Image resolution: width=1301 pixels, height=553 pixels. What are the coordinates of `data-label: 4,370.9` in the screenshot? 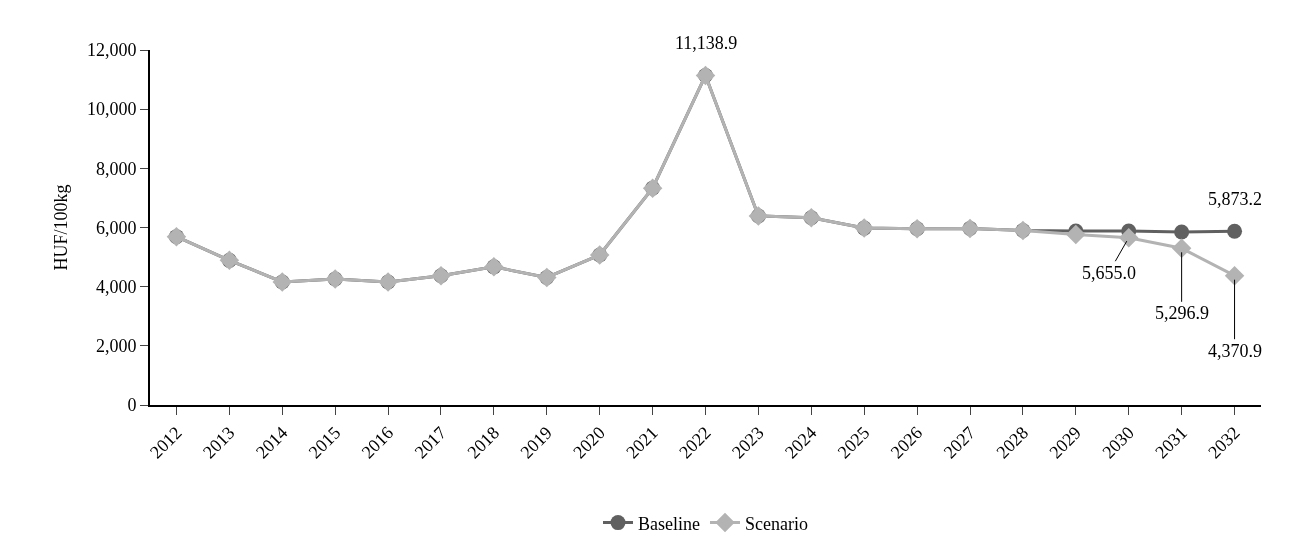 It's located at (1235, 351).